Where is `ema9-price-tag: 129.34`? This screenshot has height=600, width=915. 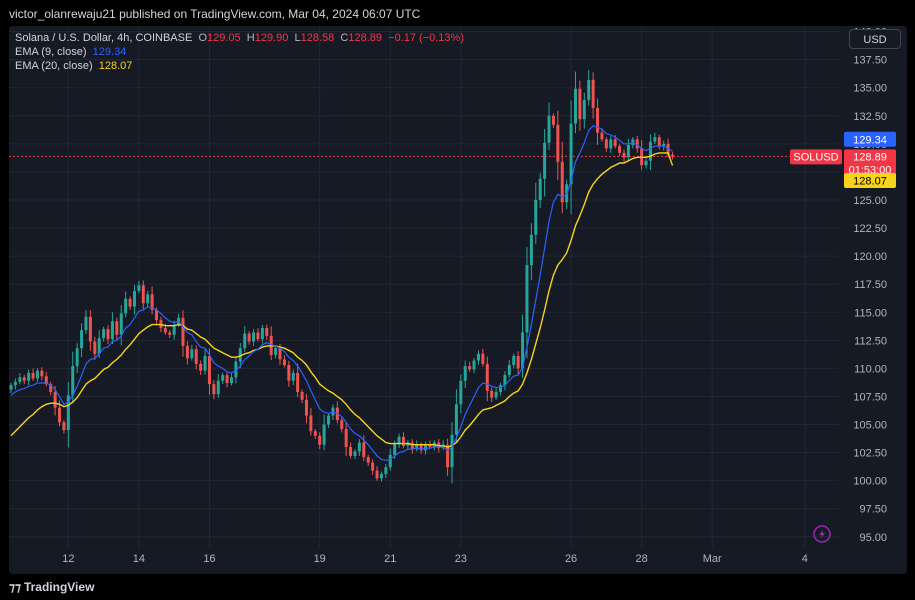 ema9-price-tag: 129.34 is located at coordinates (870, 139).